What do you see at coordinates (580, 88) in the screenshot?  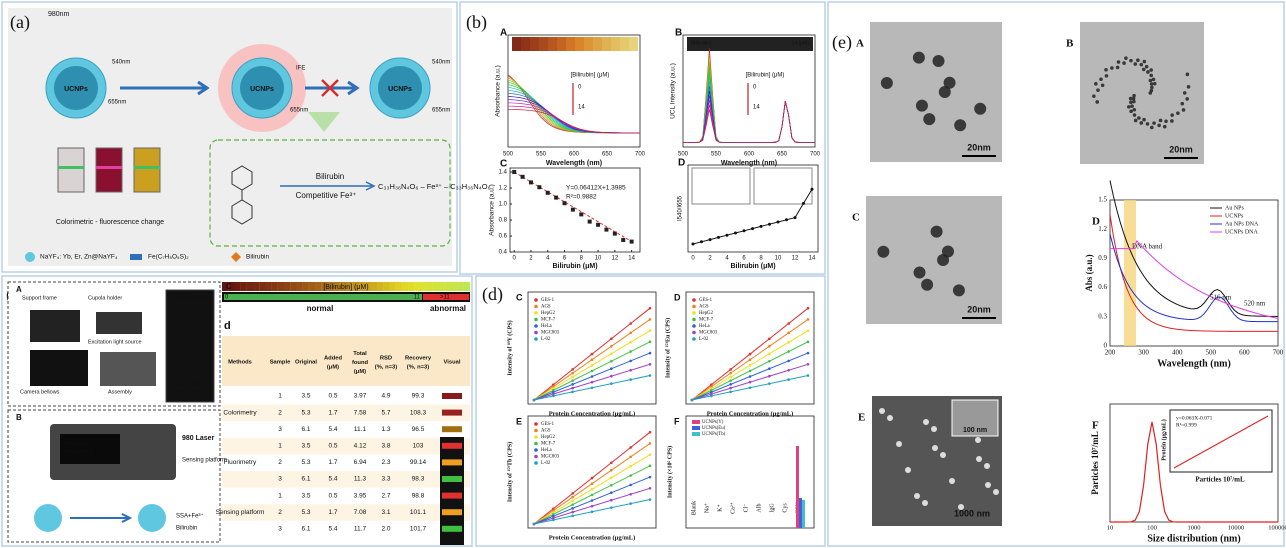 I see `label: 0` at bounding box center [580, 88].